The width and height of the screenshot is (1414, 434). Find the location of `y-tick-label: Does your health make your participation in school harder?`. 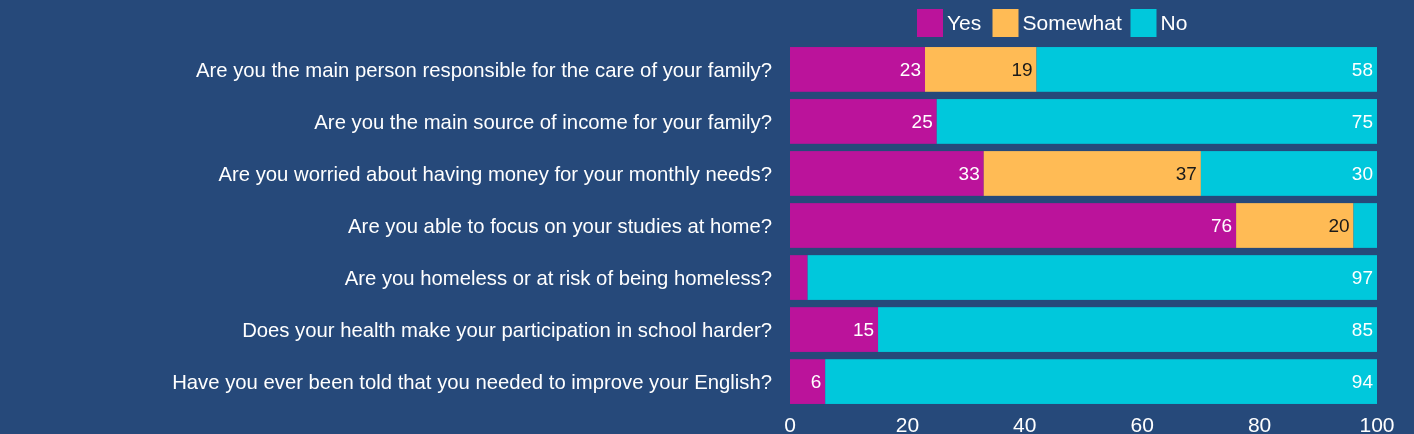

y-tick-label: Does your health make your participation in school harder? is located at coordinates (507, 329).